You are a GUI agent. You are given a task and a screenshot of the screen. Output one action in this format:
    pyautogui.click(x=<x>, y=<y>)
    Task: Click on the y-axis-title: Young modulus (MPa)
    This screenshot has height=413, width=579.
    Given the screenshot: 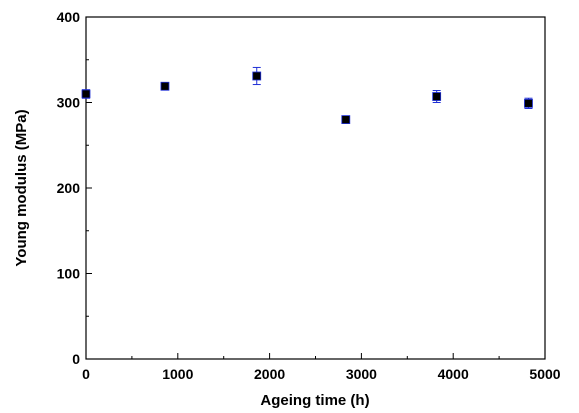 What is the action you would take?
    pyautogui.click(x=21, y=187)
    